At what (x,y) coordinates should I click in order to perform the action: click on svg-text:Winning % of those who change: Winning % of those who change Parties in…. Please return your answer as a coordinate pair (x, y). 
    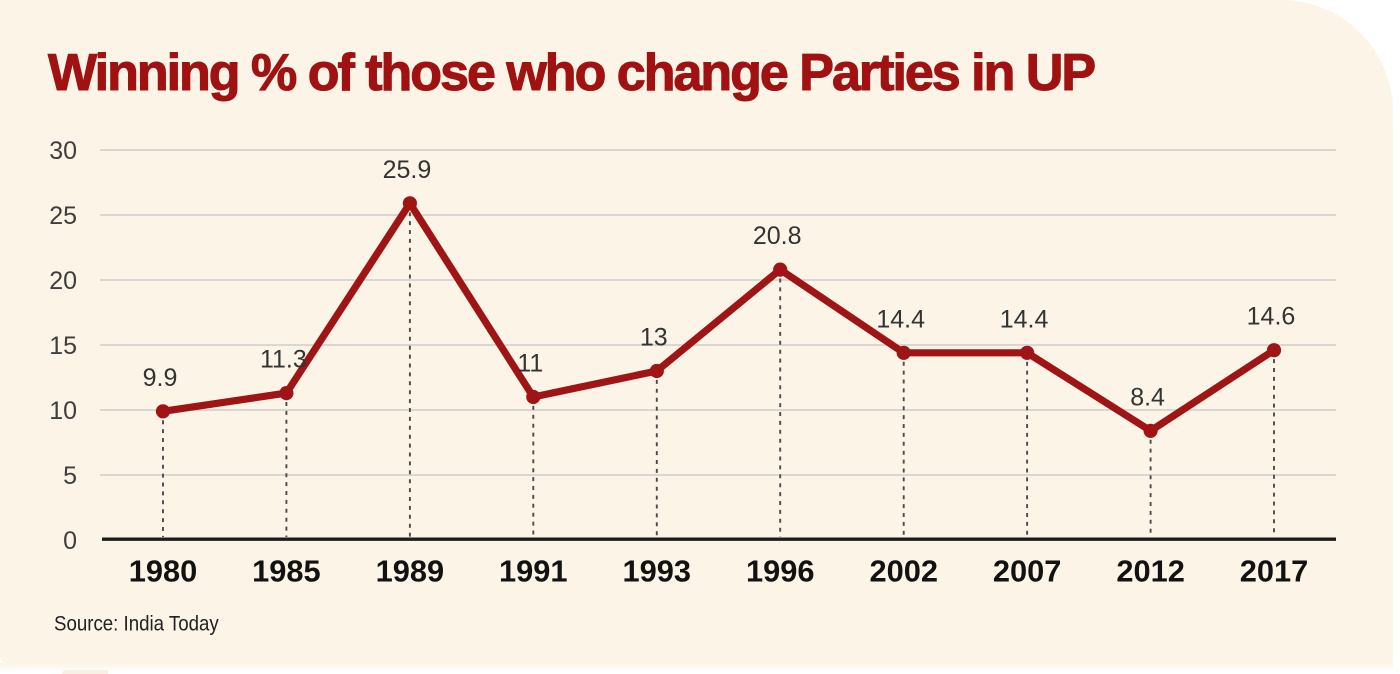
    Looking at the image, I should click on (571, 73).